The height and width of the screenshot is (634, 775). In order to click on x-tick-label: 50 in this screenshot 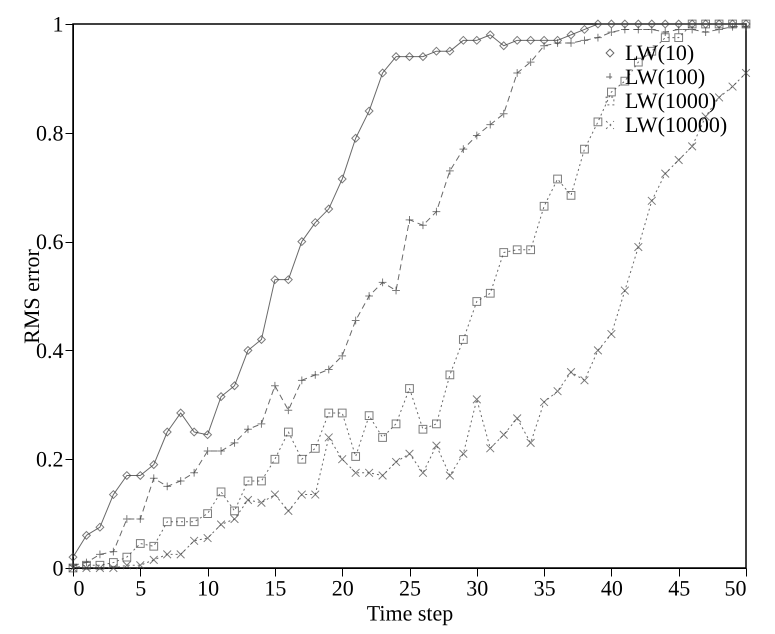, I will do `click(735, 588)`.